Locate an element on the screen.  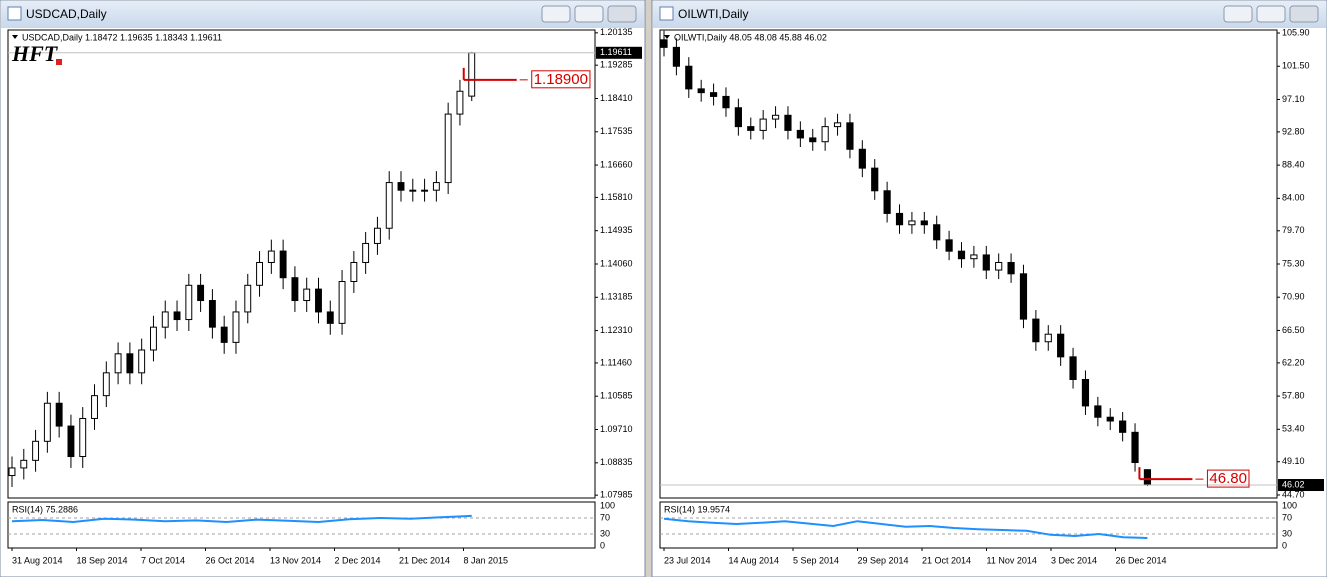
window-title: OILWTI,Daily is located at coordinates (713, 14).